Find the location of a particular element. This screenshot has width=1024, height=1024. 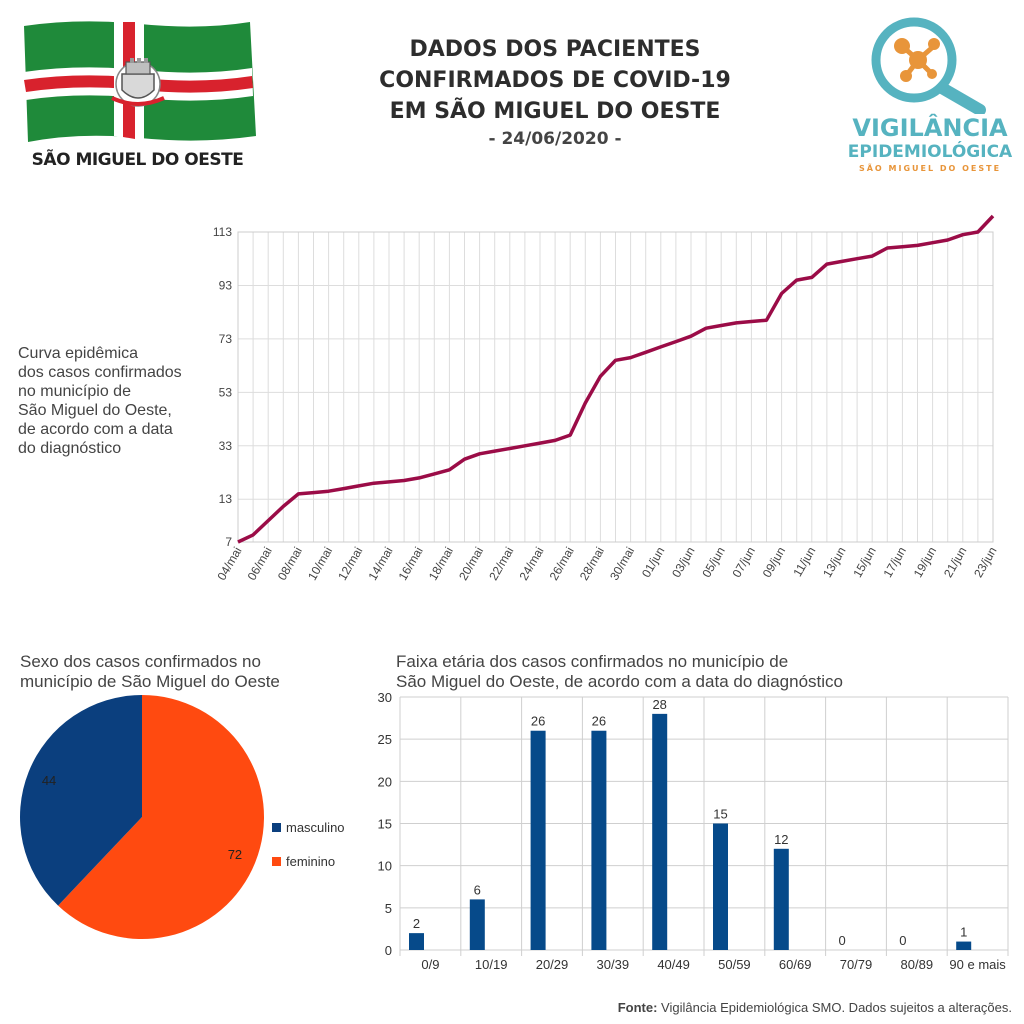

pie-data-label: 44 is located at coordinates (49, 780).